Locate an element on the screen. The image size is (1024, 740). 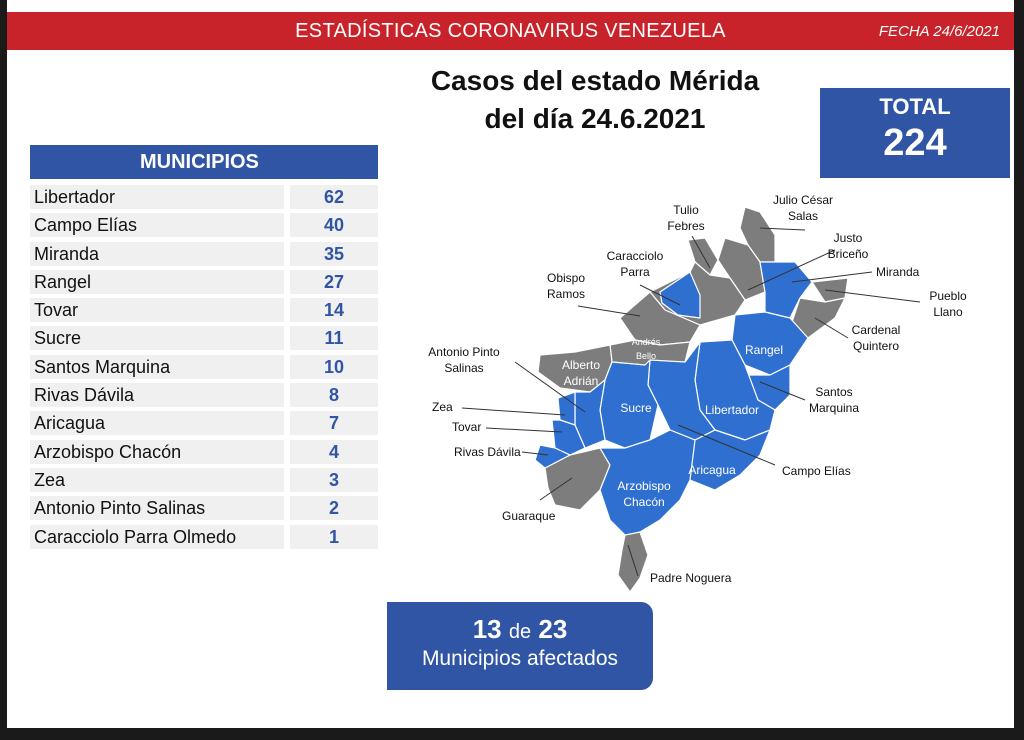
row-value: 7 is located at coordinates (334, 423).